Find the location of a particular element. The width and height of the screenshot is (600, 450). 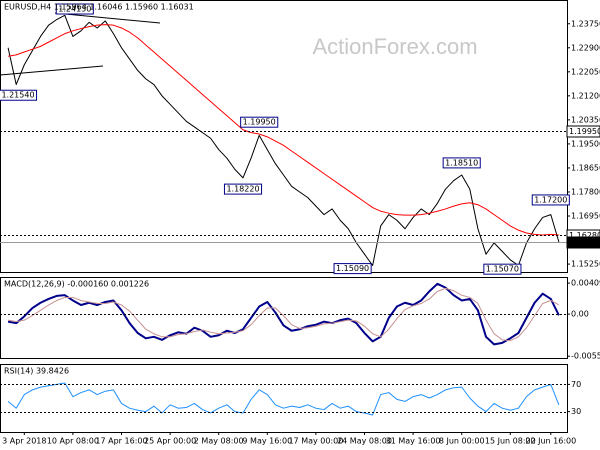

y-tick-label: 0.00 is located at coordinates (580, 314).